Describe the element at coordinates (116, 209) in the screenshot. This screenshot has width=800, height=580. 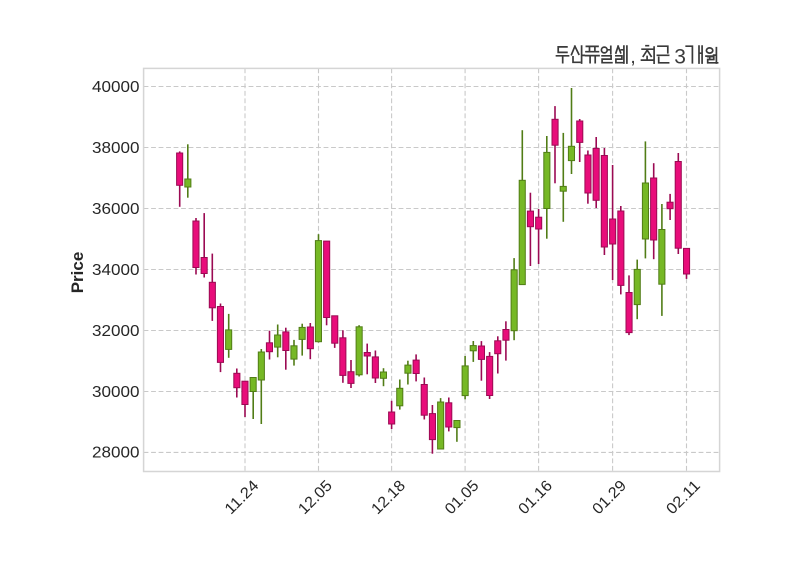
I see `svg-text: 36000` at that location.